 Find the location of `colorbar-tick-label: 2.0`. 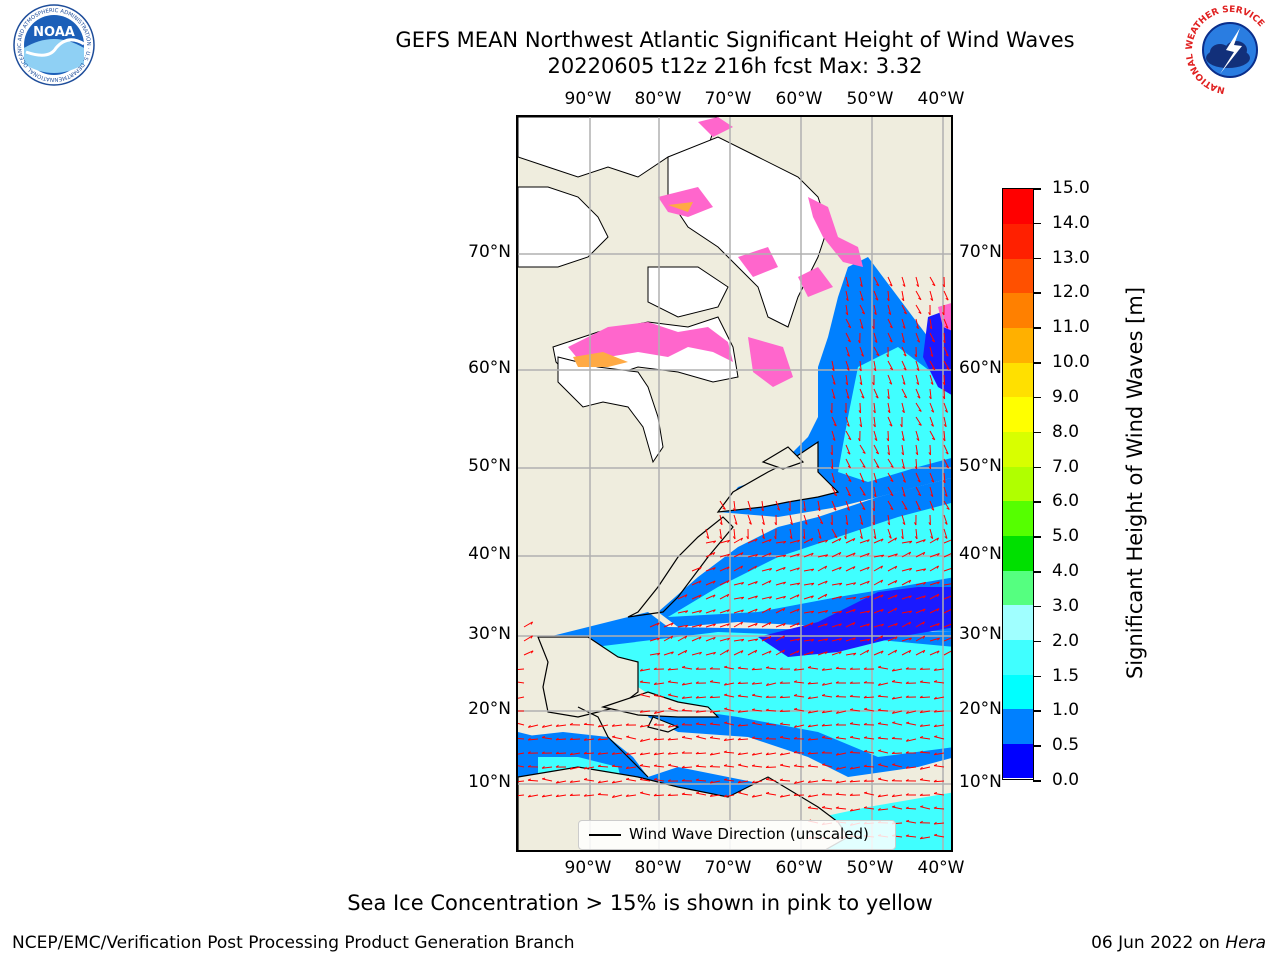

colorbar-tick-label: 2.0 is located at coordinates (1066, 640).